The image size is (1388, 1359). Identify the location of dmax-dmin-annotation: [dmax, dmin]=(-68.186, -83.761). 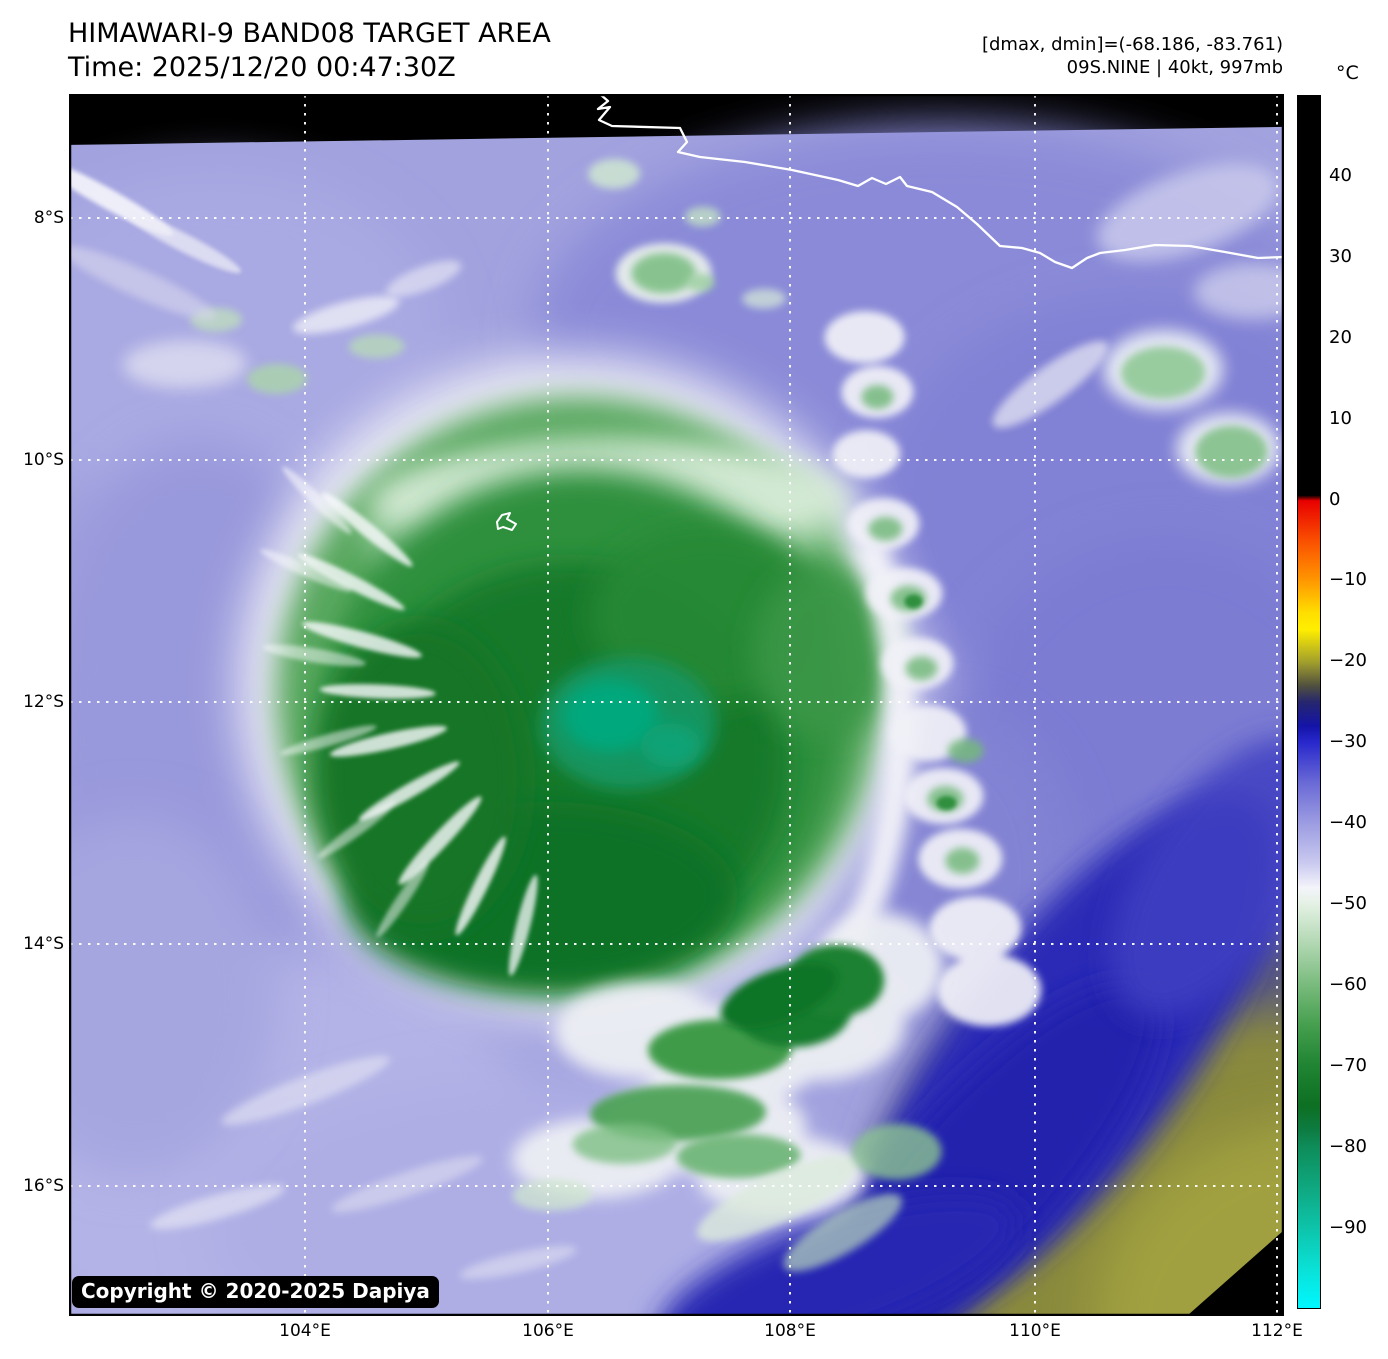
(1132, 44).